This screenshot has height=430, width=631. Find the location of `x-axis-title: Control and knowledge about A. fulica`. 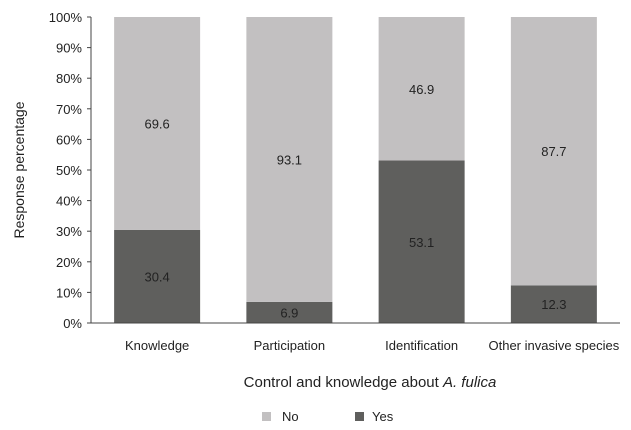

x-axis-title: Control and knowledge about A. fulica is located at coordinates (370, 382).